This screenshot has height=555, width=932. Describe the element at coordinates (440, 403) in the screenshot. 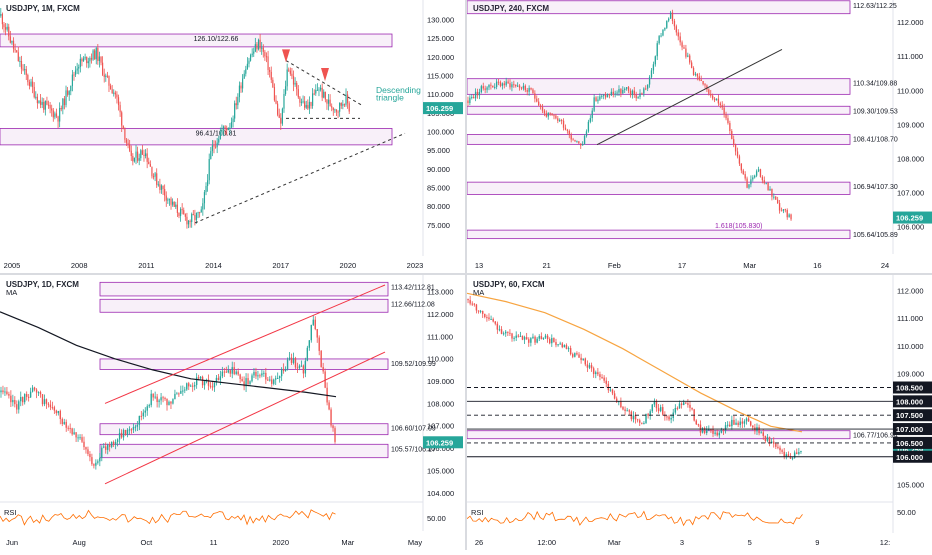

I see `y-tick-label: 108.000` at that location.